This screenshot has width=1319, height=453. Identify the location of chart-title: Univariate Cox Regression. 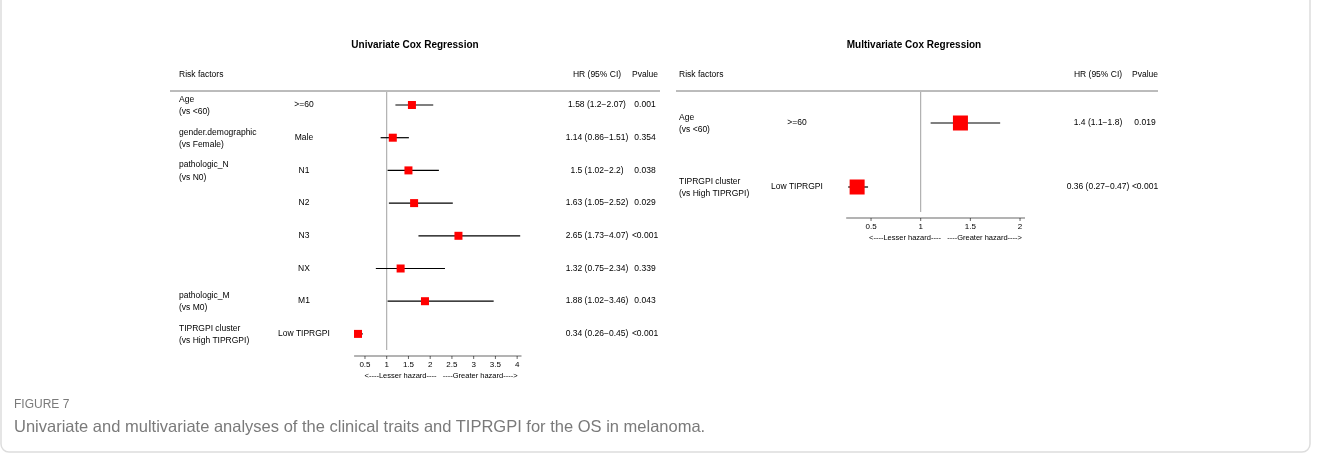
(415, 44).